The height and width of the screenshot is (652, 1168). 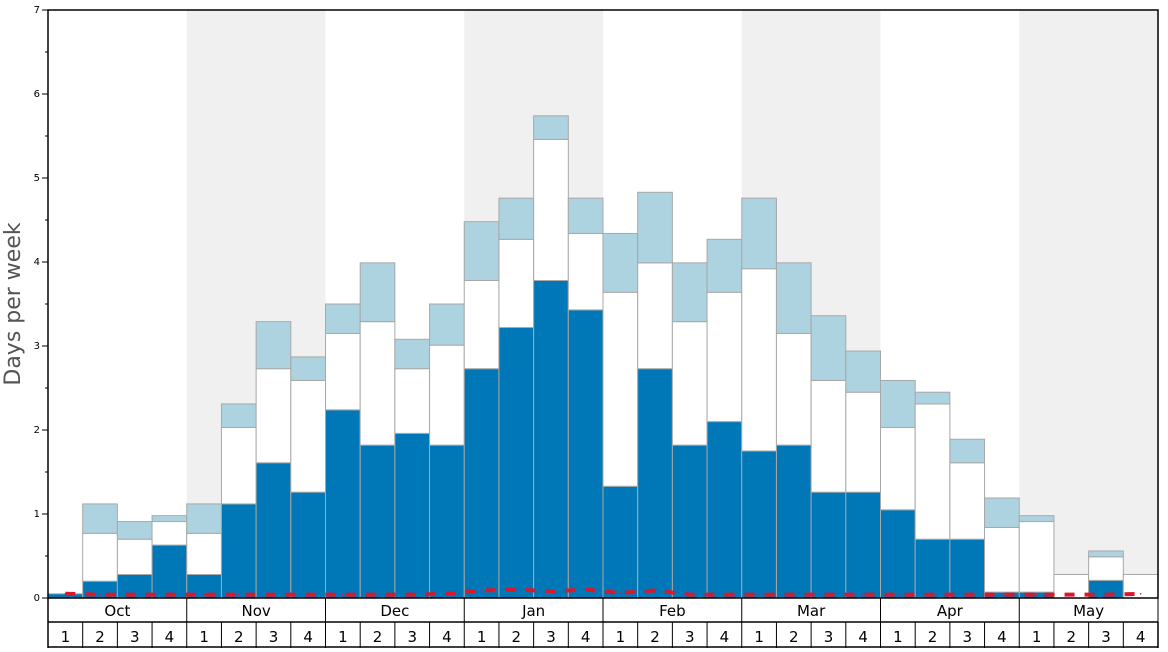 What do you see at coordinates (1037, 637) in the screenshot?
I see `week-label-29: 1` at bounding box center [1037, 637].